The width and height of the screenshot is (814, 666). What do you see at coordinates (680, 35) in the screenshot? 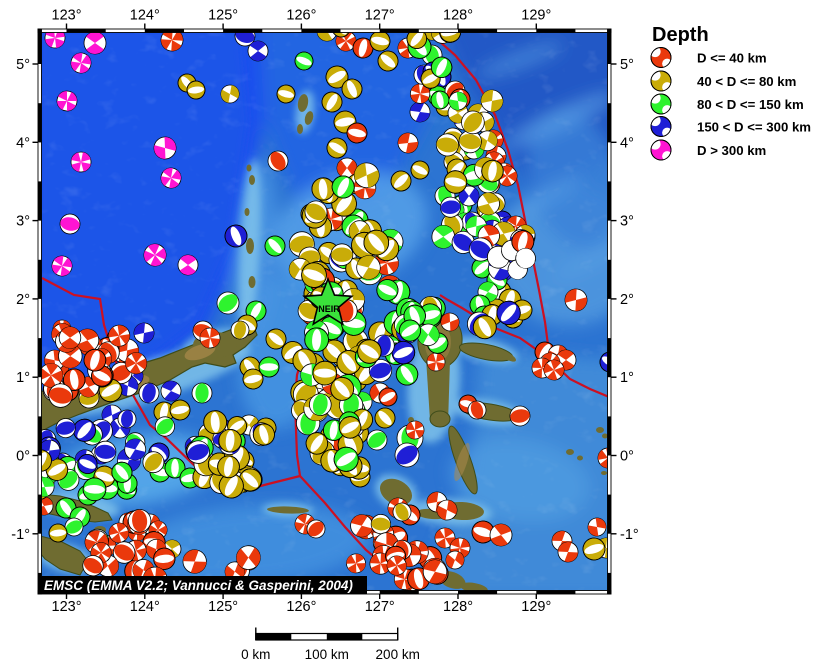
I see `svg-text: Depth` at bounding box center [680, 35].